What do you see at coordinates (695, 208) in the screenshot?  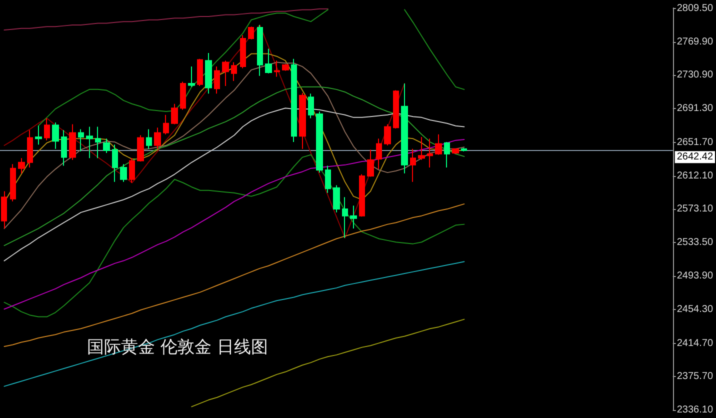 I see `y-tick-label: 2573.10` at bounding box center [695, 208].